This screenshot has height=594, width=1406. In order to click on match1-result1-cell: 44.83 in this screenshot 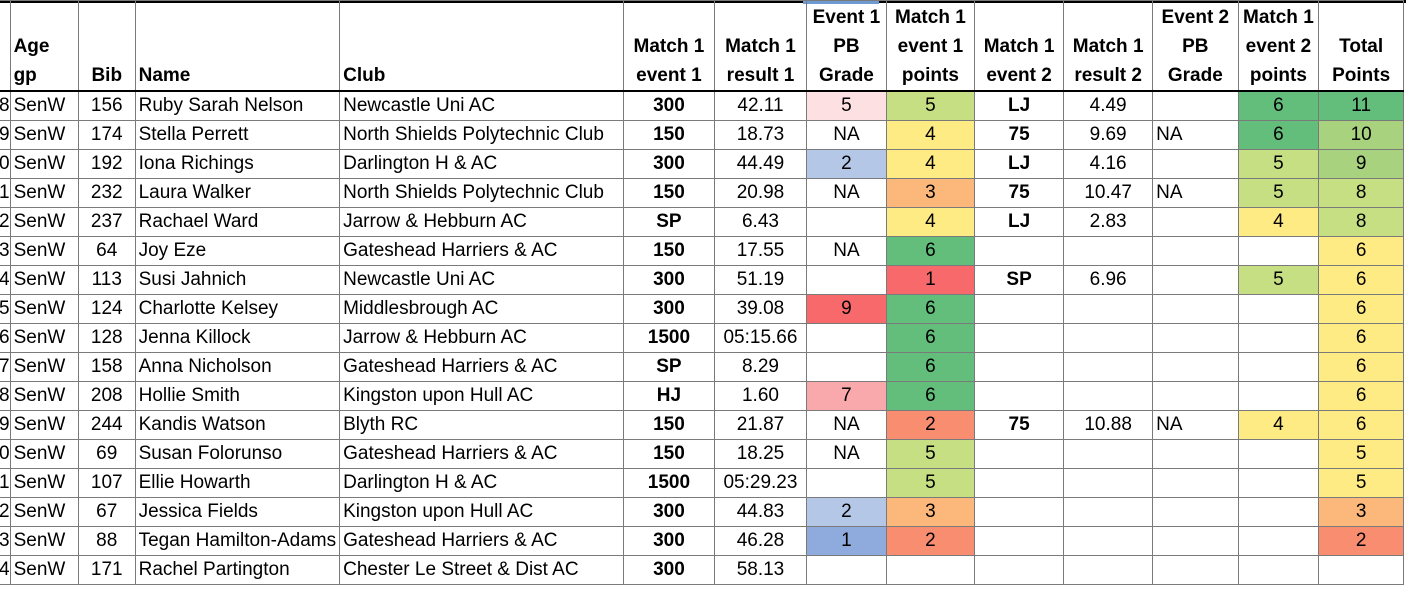, I will do `click(760, 512)`.